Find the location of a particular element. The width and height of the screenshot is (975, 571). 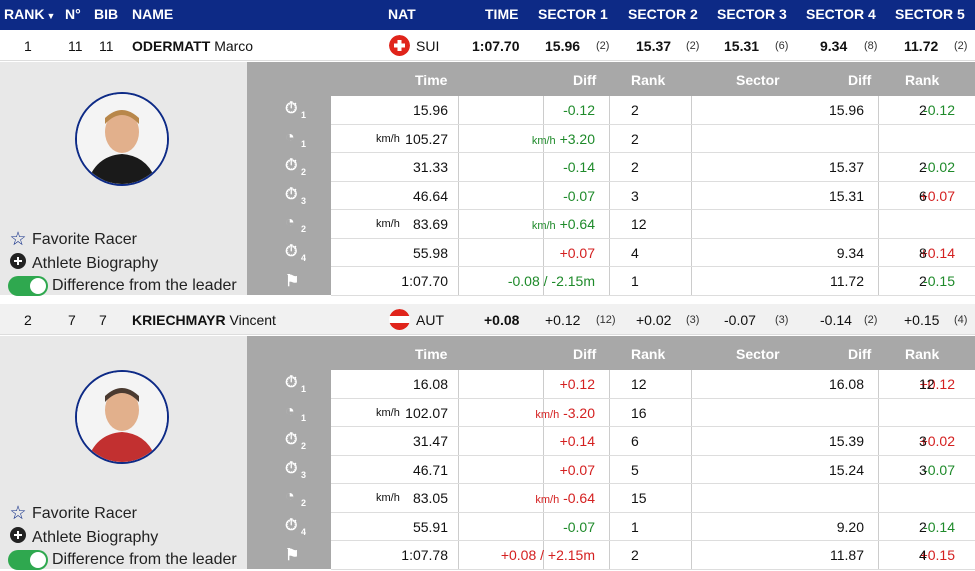

split-row: km/h 102.07 km/h -3.20 16 is located at coordinates (653, 413).